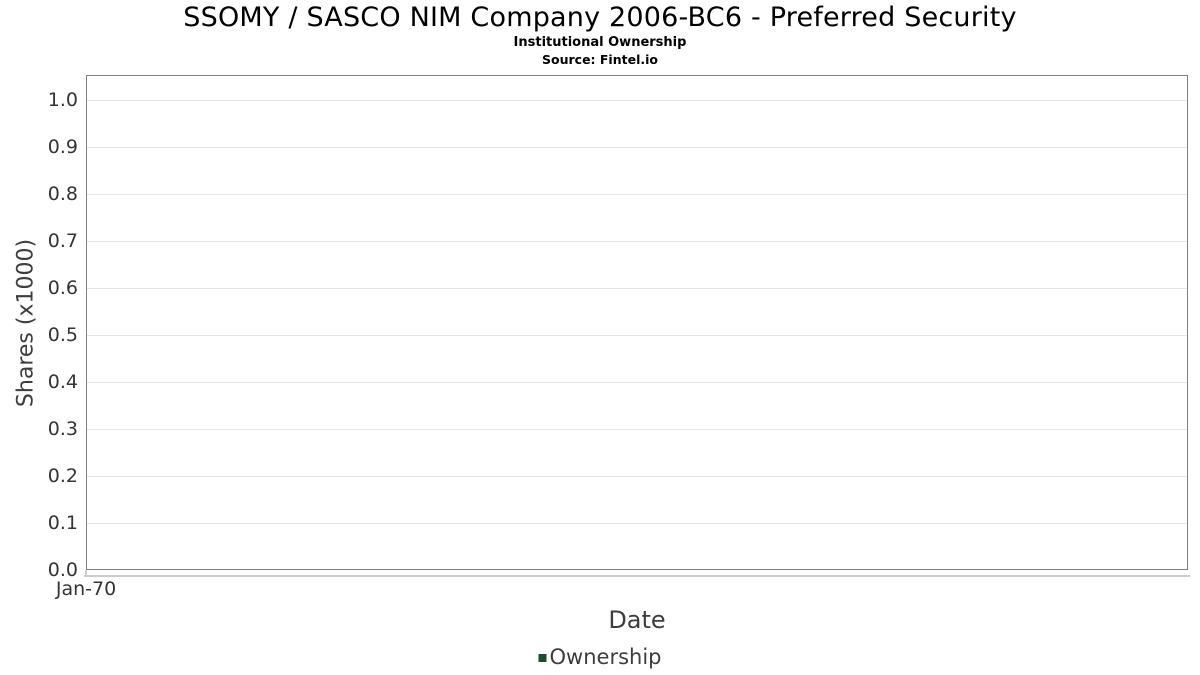  I want to click on y-tick-label: 0.4, so click(62, 382).